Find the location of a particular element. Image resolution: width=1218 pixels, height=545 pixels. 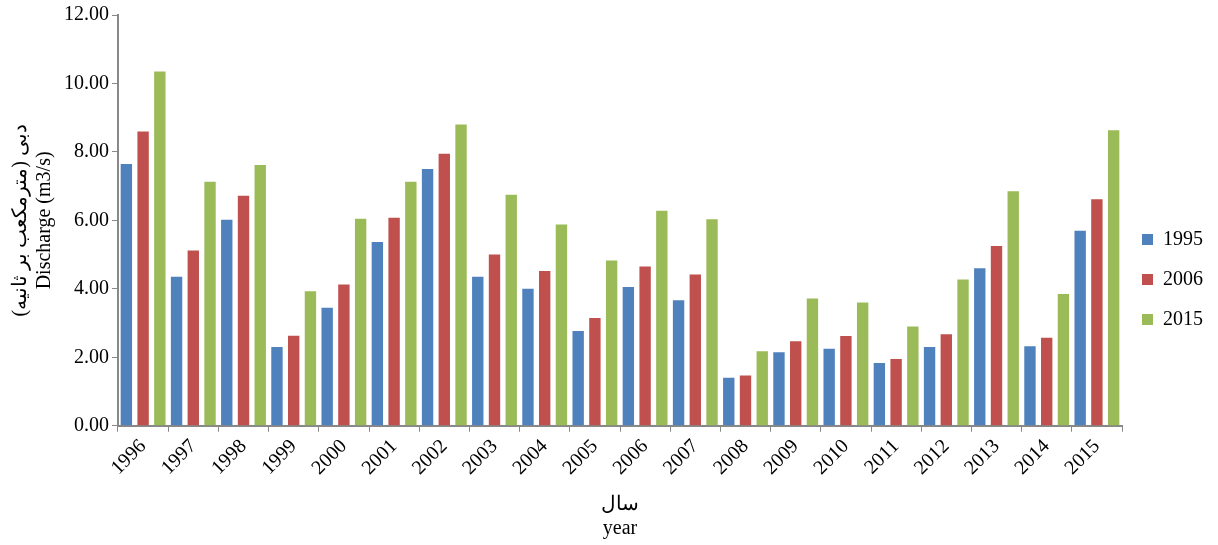

y-tick-label: 8.00 is located at coordinates (91, 150).